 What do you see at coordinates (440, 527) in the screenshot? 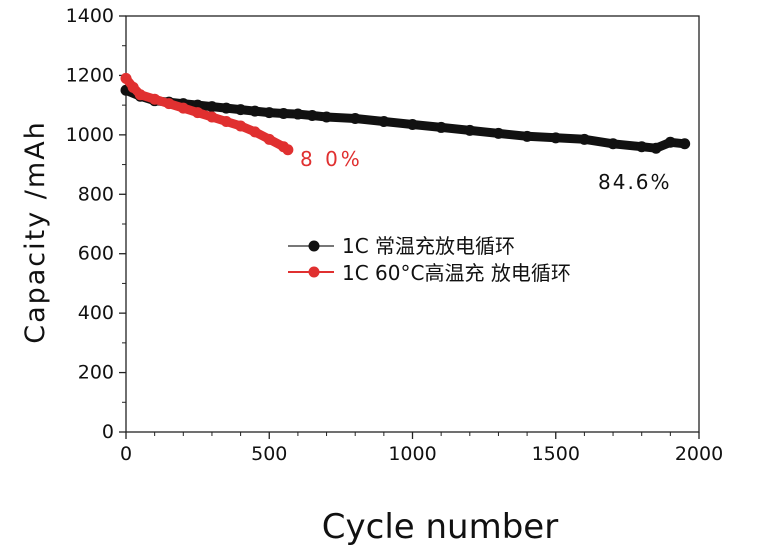
I see `x-axis-title: Cycle number` at bounding box center [440, 527].